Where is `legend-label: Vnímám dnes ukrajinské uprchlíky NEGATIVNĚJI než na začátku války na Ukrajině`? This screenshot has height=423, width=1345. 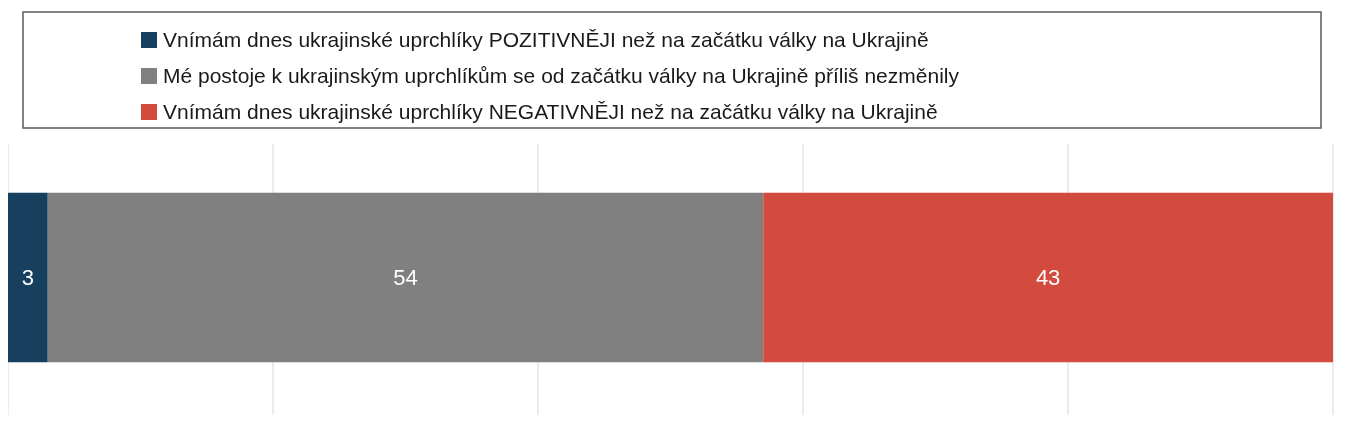 legend-label: Vnímám dnes ukrajinské uprchlíky NEGATIVNĚJI než na začátku války na Ukrajině is located at coordinates (550, 112).